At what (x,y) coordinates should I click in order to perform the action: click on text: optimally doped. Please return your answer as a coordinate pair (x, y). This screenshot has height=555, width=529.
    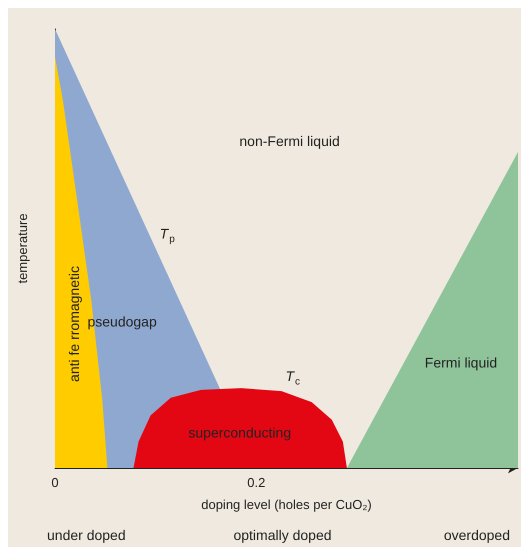
    Looking at the image, I should click on (282, 535).